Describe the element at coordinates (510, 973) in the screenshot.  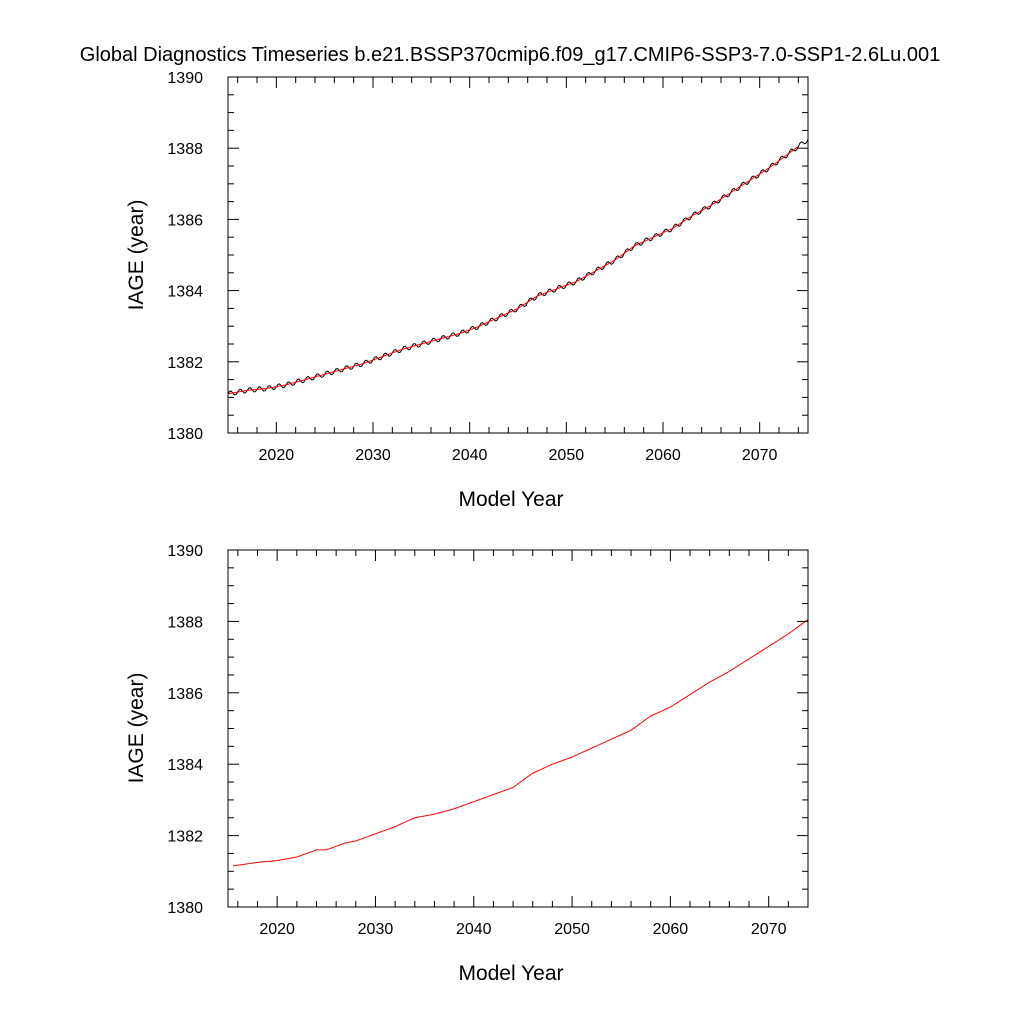
I see `bottom-panel-x-axis-label: Model Year` at that location.